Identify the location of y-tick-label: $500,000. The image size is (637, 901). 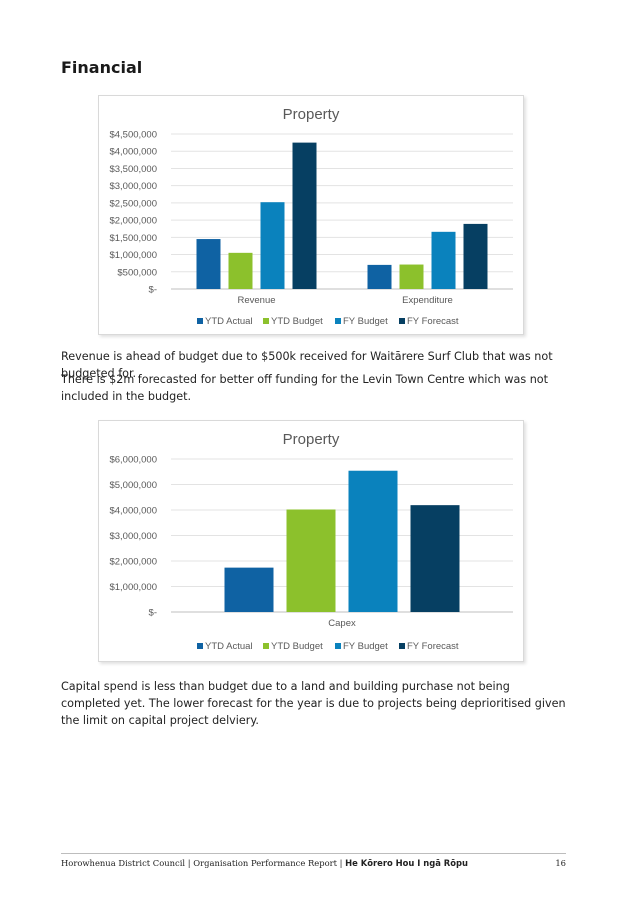
(137, 272).